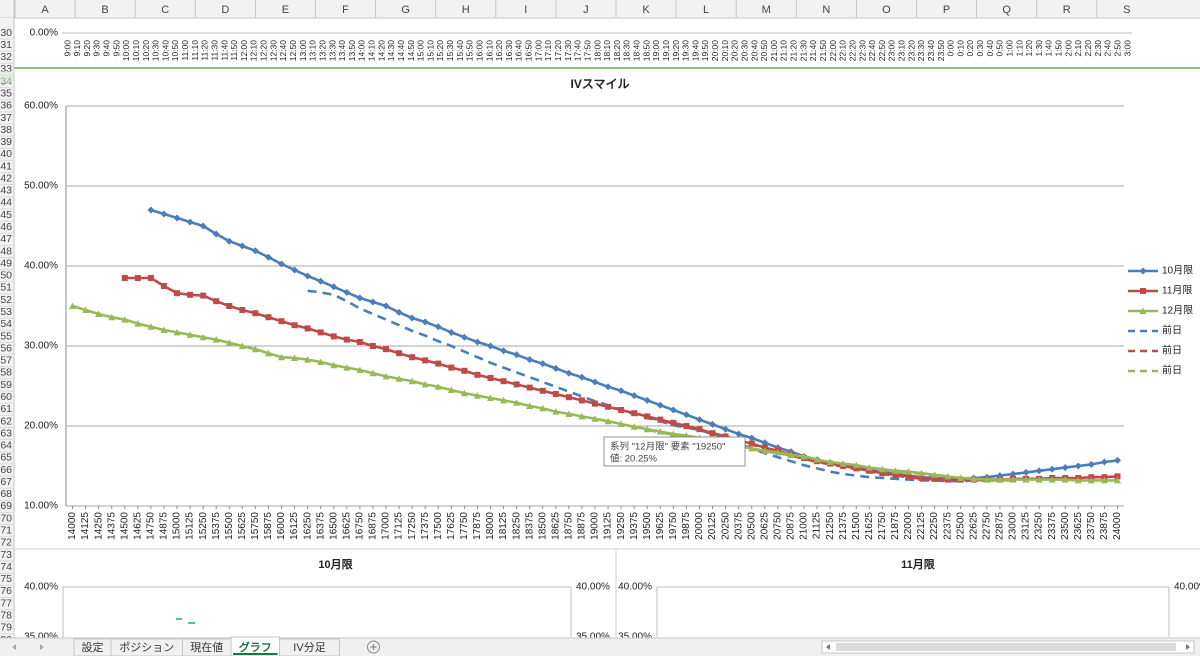  I want to click on sheet-tab-label: IV分足, so click(309, 647).